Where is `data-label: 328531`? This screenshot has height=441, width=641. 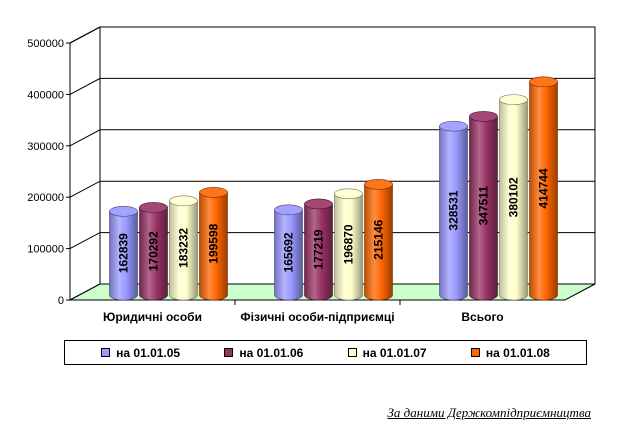 data-label: 328531 is located at coordinates (454, 210).